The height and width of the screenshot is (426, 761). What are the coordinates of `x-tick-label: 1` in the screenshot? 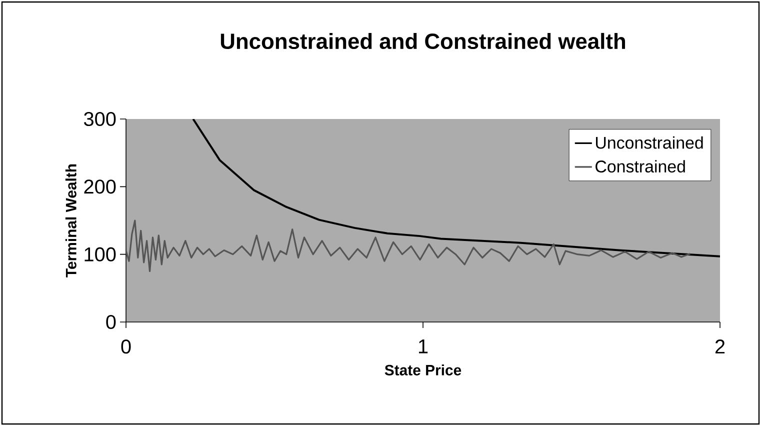 It's located at (423, 347).